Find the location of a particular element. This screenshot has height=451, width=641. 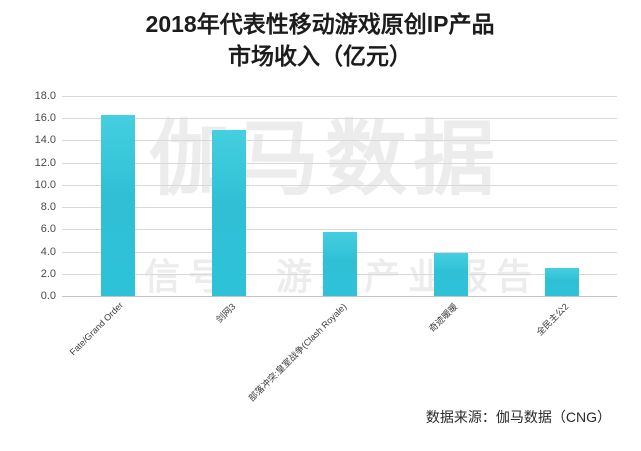

chart-title: 2018年代表性移动游戏原创IP产品 市场收入（亿元） is located at coordinates (320, 40).